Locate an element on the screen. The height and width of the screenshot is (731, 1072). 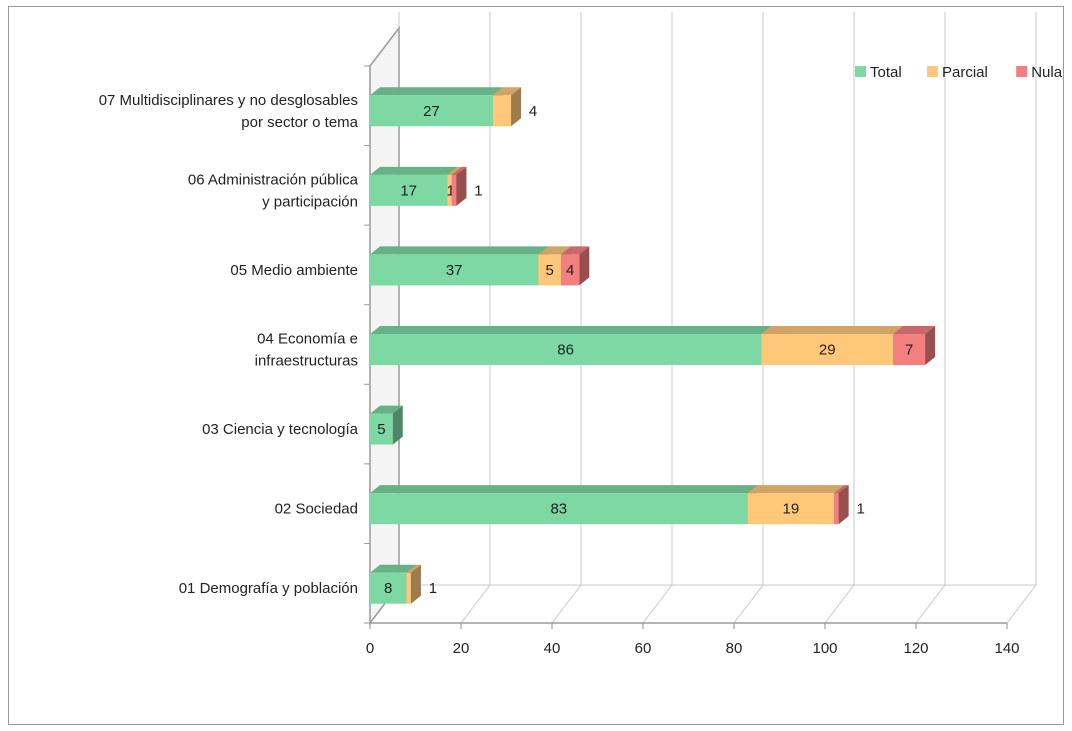
data-label-parcial-2: 5 is located at coordinates (550, 270).